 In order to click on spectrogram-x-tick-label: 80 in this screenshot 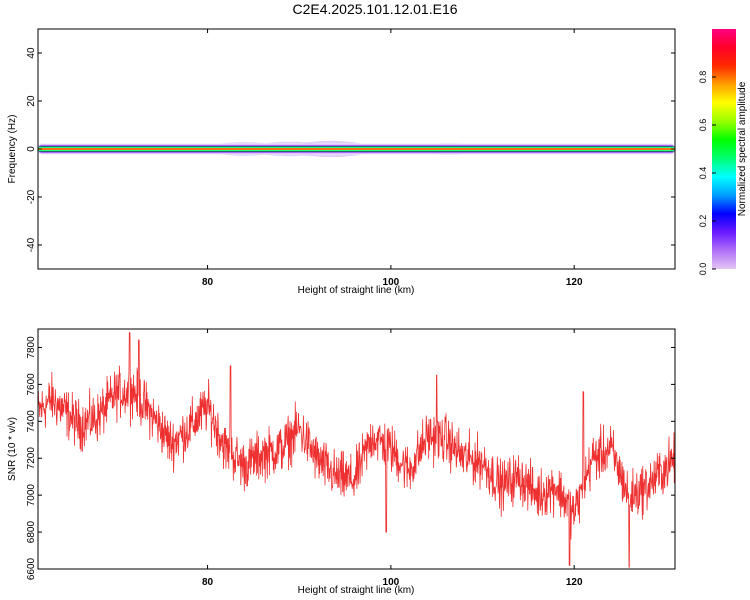, I will do `click(208, 282)`.